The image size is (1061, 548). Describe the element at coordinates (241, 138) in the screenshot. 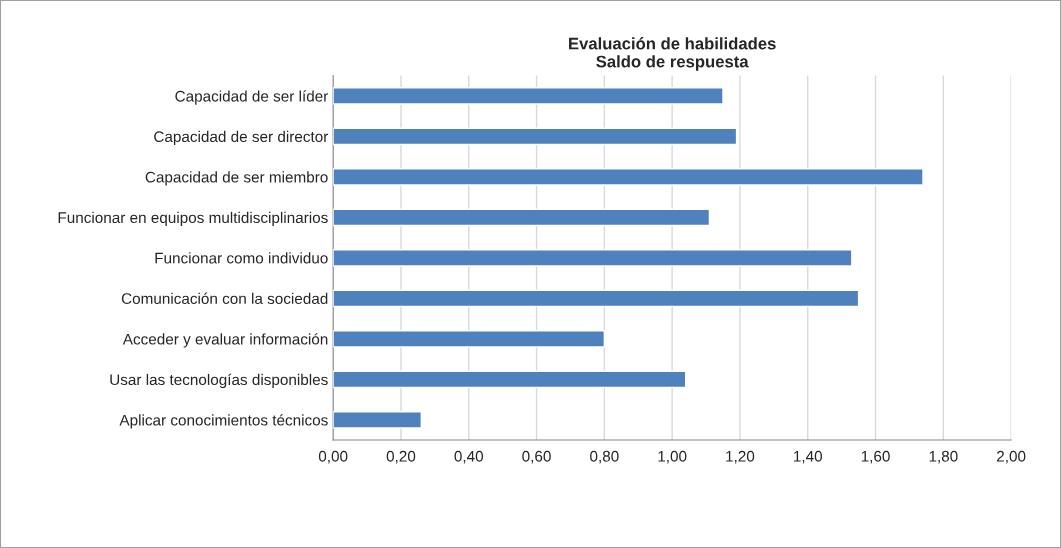

I see `y-tick-label: Capacidad de ser director` at that location.